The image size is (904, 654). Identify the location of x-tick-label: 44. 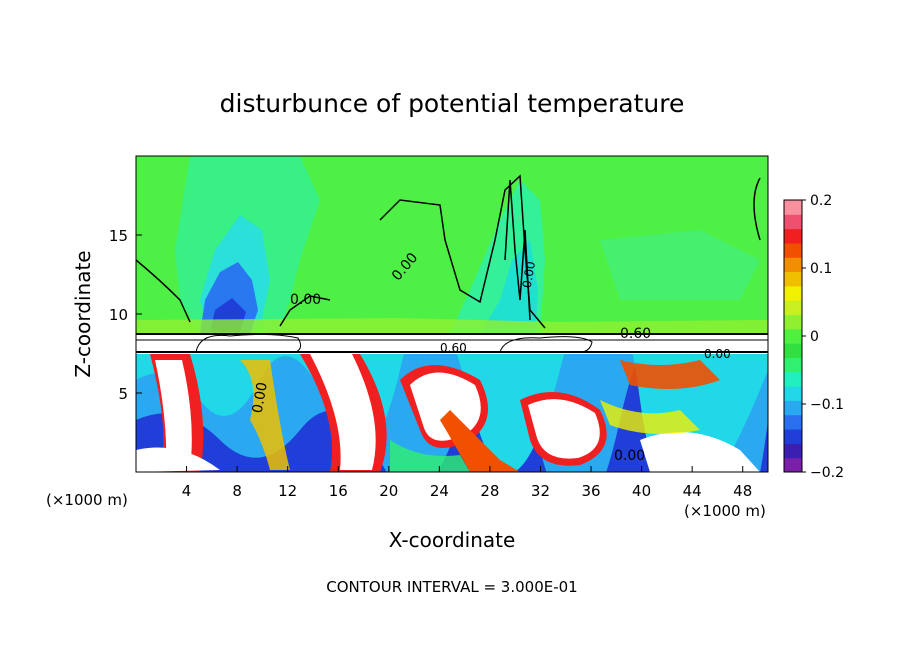
(692, 491).